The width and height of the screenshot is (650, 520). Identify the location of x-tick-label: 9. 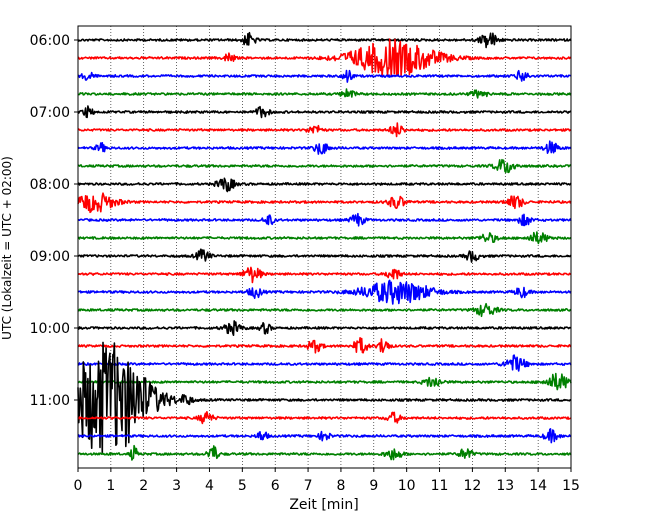
(373, 486).